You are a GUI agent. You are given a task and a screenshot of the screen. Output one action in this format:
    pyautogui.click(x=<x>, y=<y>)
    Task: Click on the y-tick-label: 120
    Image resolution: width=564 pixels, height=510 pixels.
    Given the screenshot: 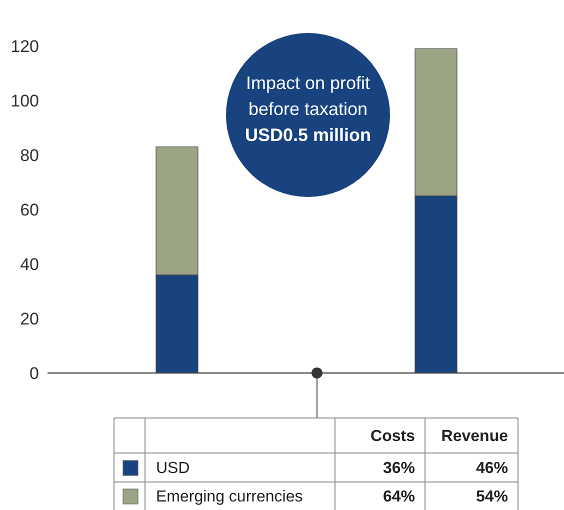 What is the action you would take?
    pyautogui.click(x=24, y=46)
    